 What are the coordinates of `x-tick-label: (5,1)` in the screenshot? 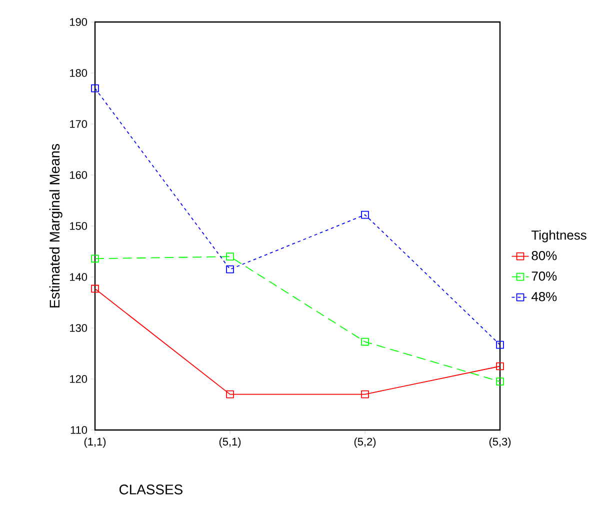 It's located at (230, 443).